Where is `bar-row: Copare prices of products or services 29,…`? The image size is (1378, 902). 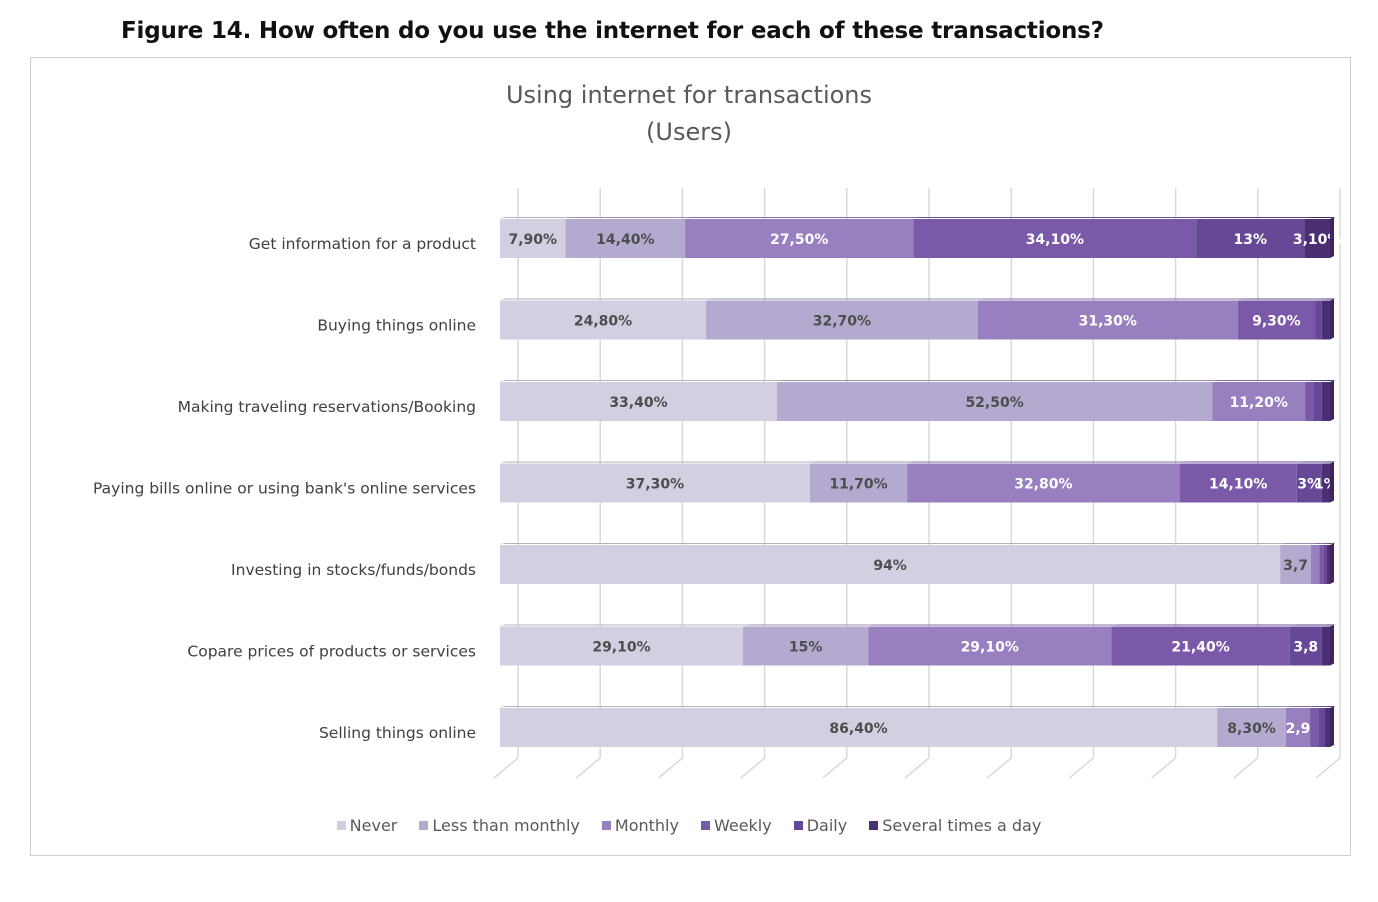 bar-row: Copare prices of products or services 29,… is located at coordinates (761, 645).